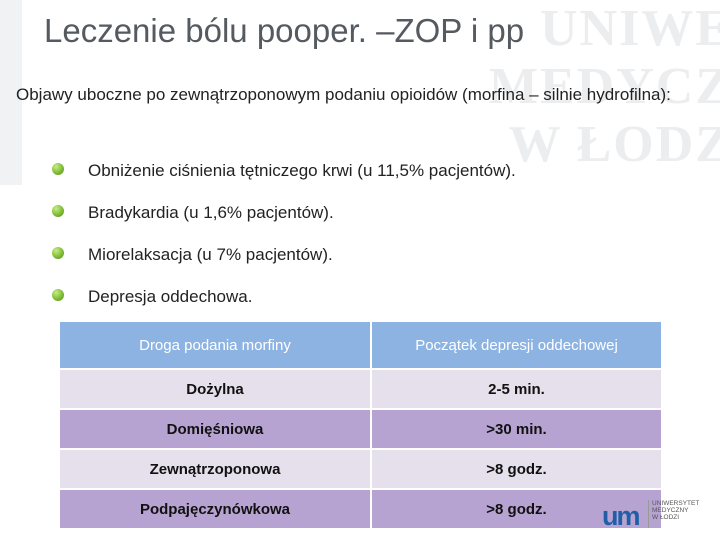 The height and width of the screenshot is (540, 720). What do you see at coordinates (621, 516) in the screenshot?
I see `logo-mark: um` at bounding box center [621, 516].